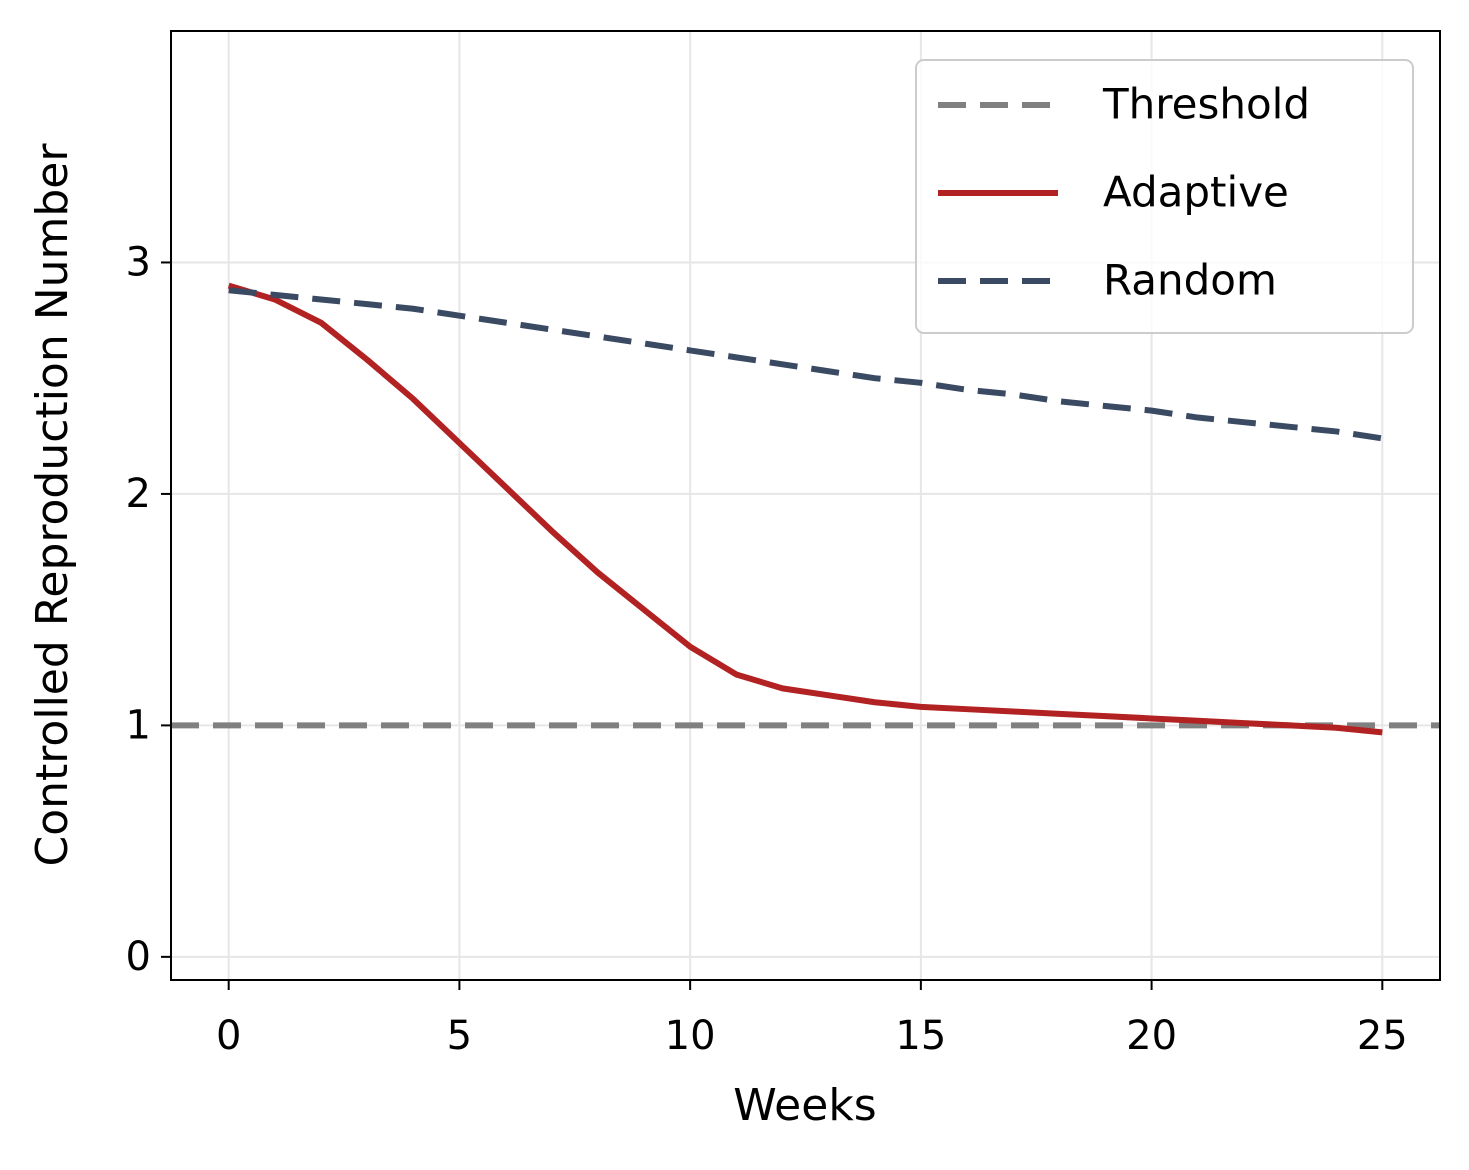 Image resolution: width=1469 pixels, height=1170 pixels. I want to click on y-tick-label: 2, so click(138, 494).